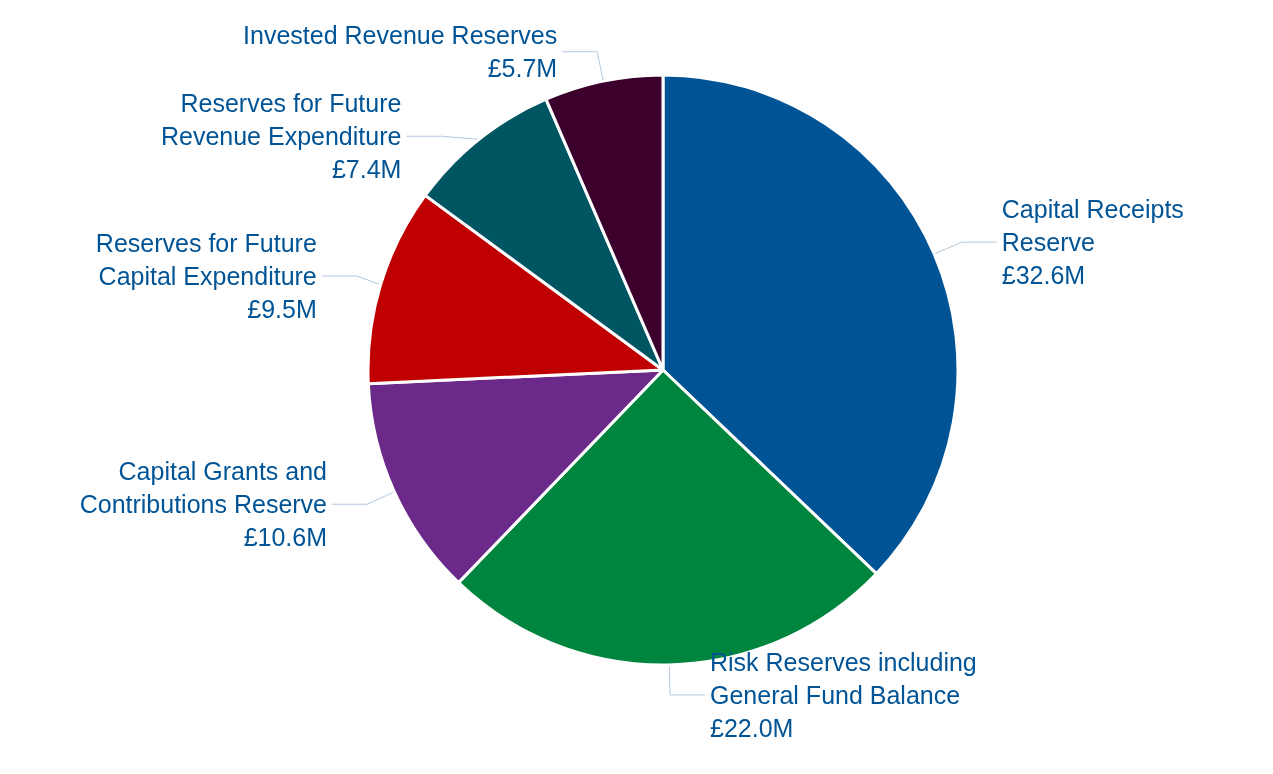  What do you see at coordinates (1092, 226) in the screenshot?
I see `slice-label: Capital Receipts Reserve` at bounding box center [1092, 226].